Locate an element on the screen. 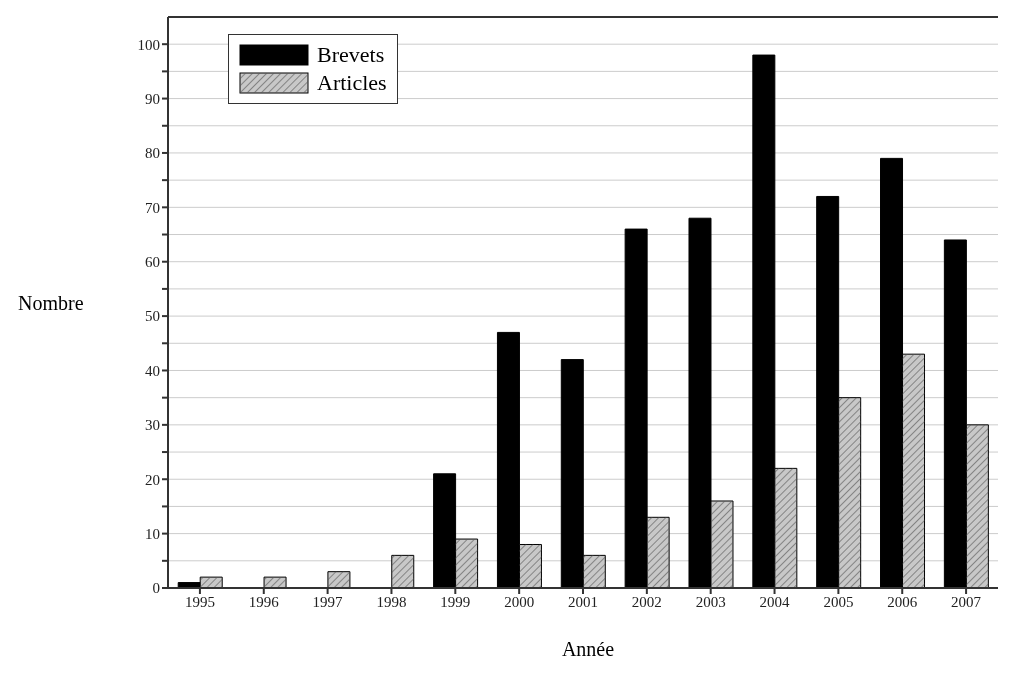  y-tick-label: 60 is located at coordinates (152, 262).